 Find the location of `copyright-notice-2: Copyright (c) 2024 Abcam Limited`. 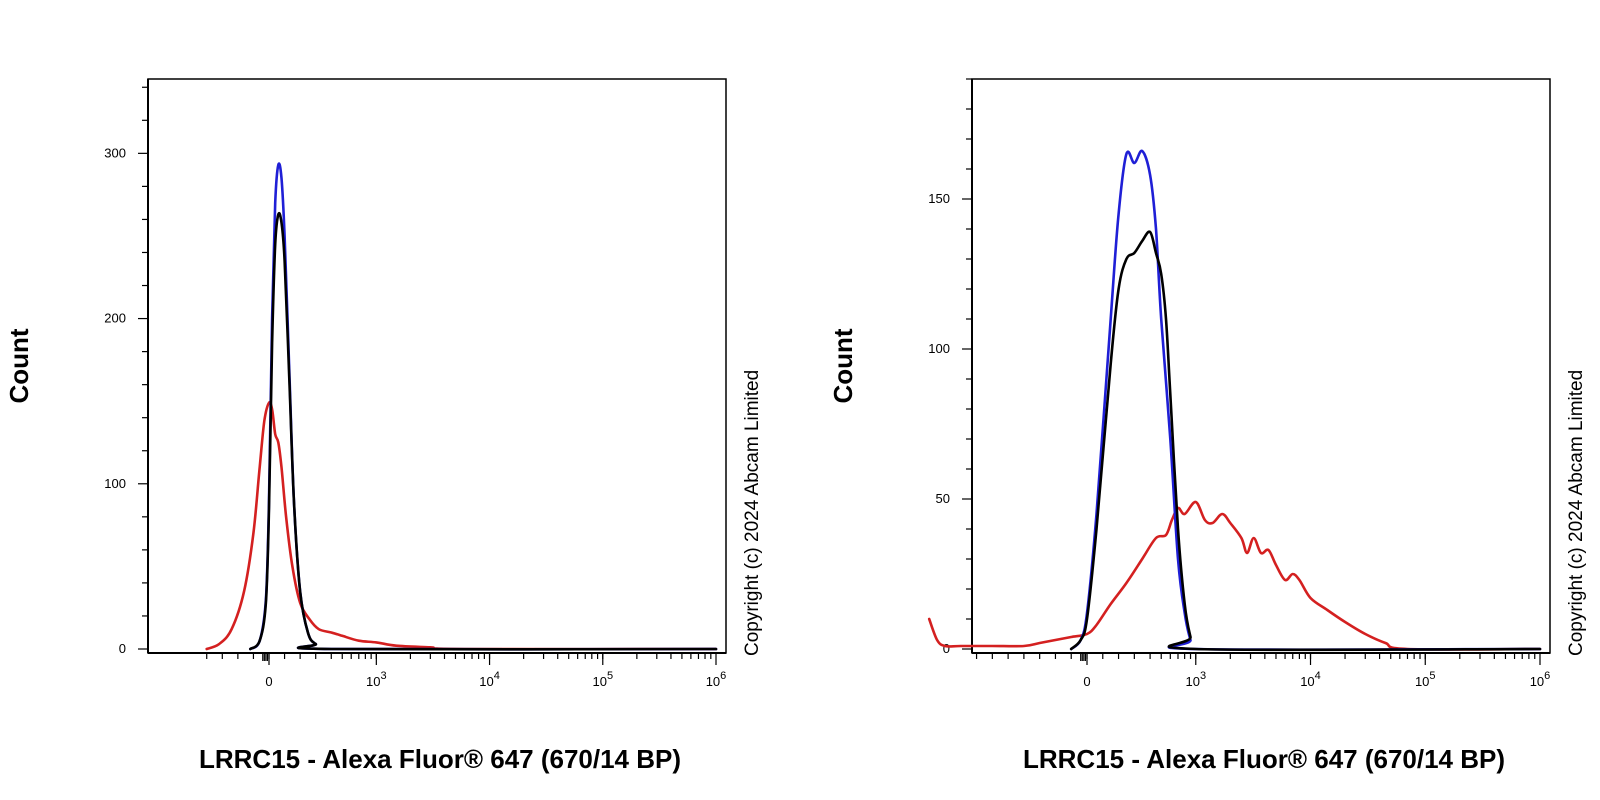

copyright-notice-2: Copyright (c) 2024 Abcam Limited is located at coordinates (1576, 513).